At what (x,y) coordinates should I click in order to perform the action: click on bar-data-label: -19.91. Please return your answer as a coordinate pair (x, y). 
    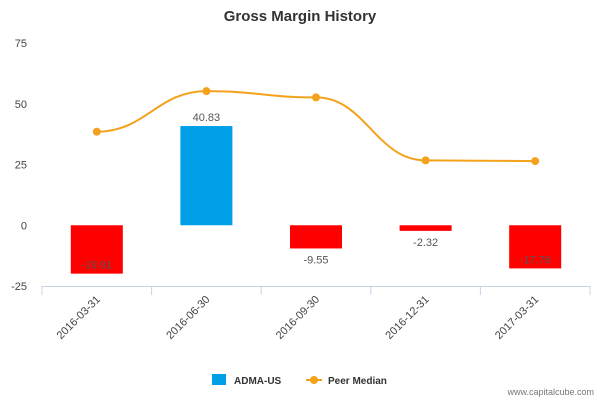
    Looking at the image, I should click on (96, 266).